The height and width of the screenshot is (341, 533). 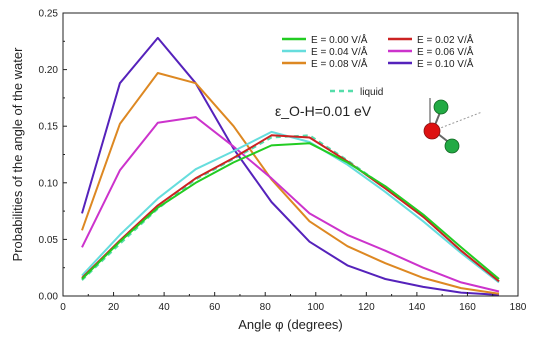 I want to click on legend-label: E = 0.10 V/Å, so click(x=445, y=63).